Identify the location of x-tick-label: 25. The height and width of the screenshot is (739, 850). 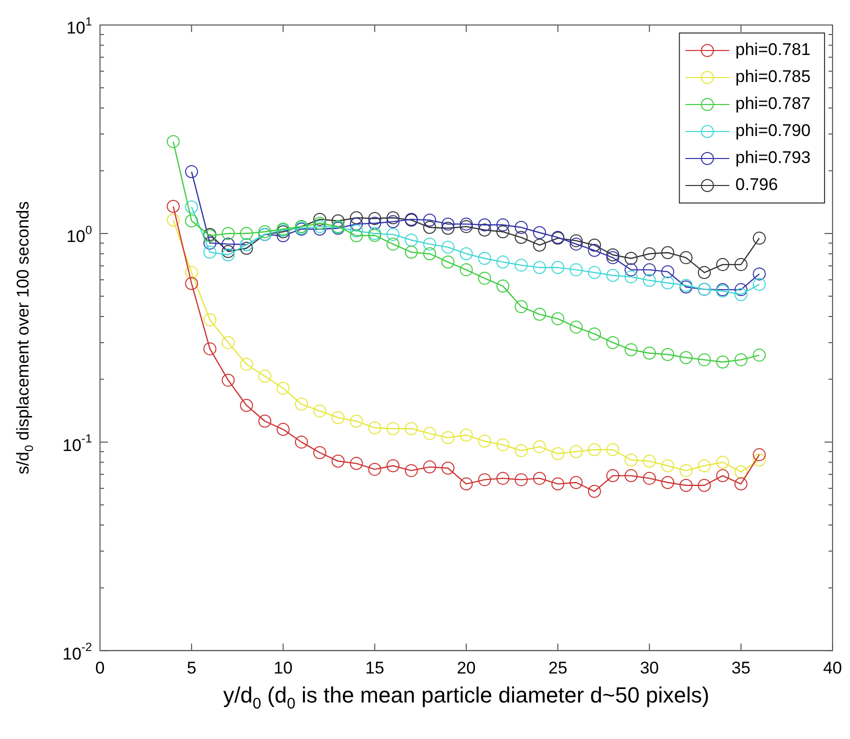
(558, 668).